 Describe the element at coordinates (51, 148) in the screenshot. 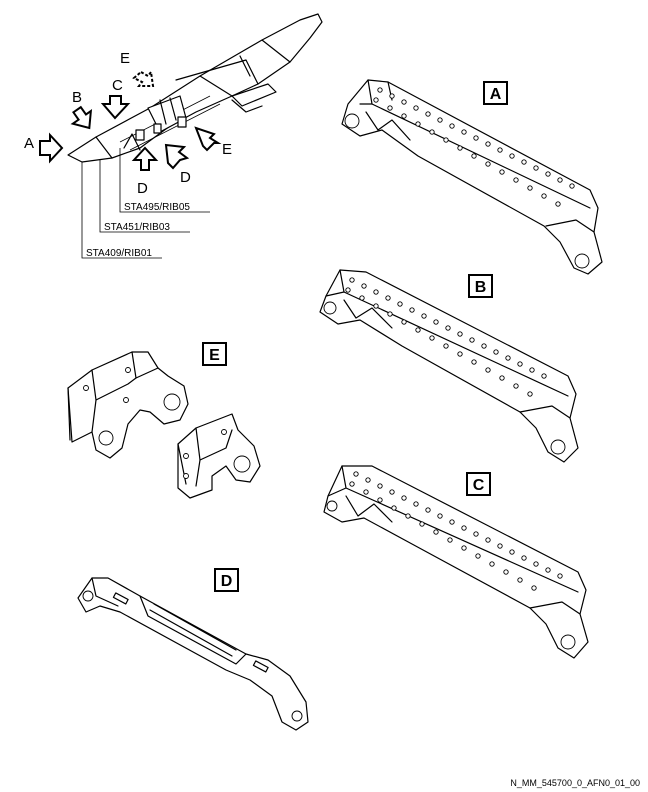

I see `arrow-a` at that location.